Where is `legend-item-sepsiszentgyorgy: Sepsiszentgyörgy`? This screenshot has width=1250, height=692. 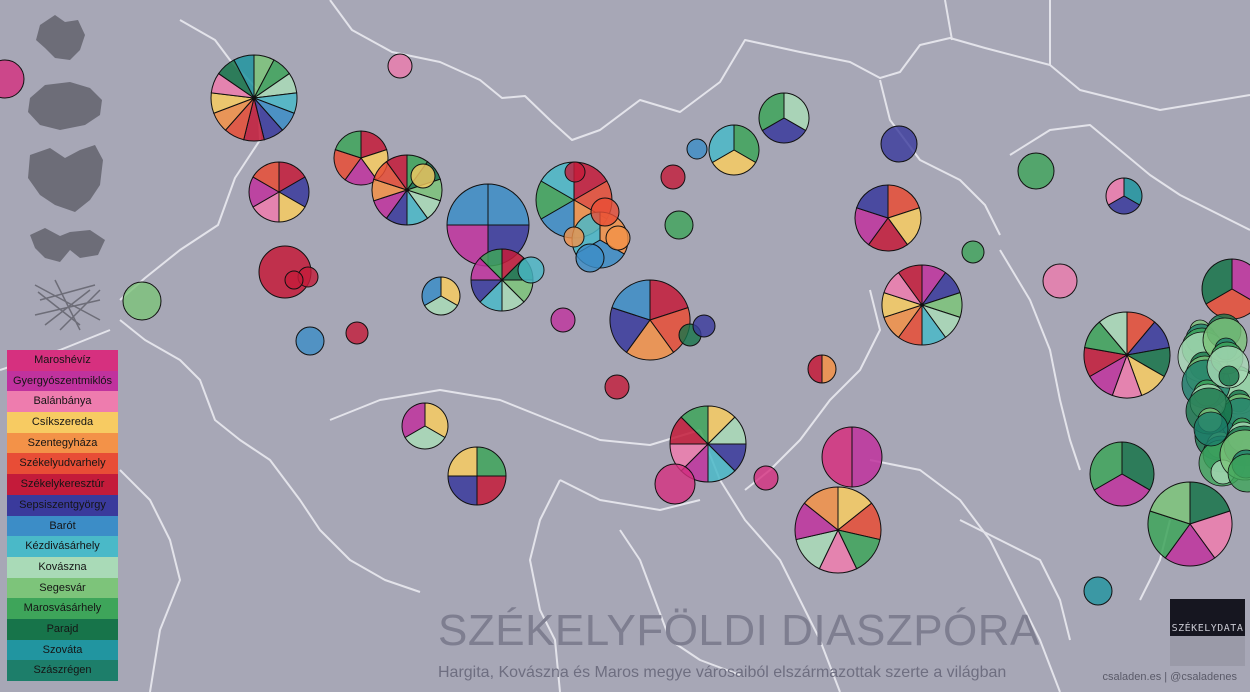
legend-item-sepsiszentgyorgy: Sepsiszentgyörgy is located at coordinates (62, 505).